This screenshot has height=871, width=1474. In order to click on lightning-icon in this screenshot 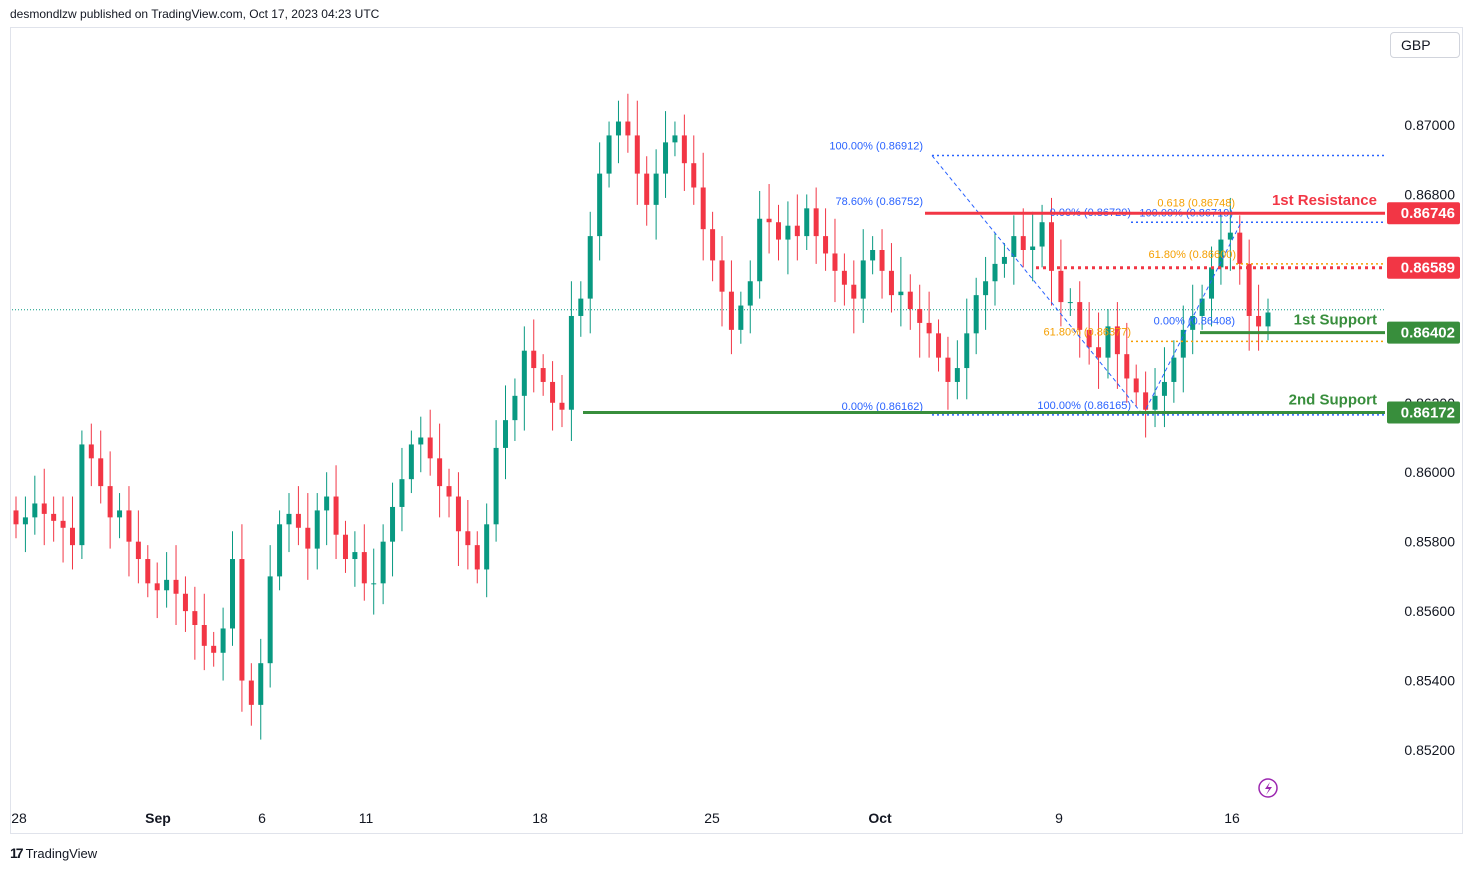, I will do `click(1268, 788)`.